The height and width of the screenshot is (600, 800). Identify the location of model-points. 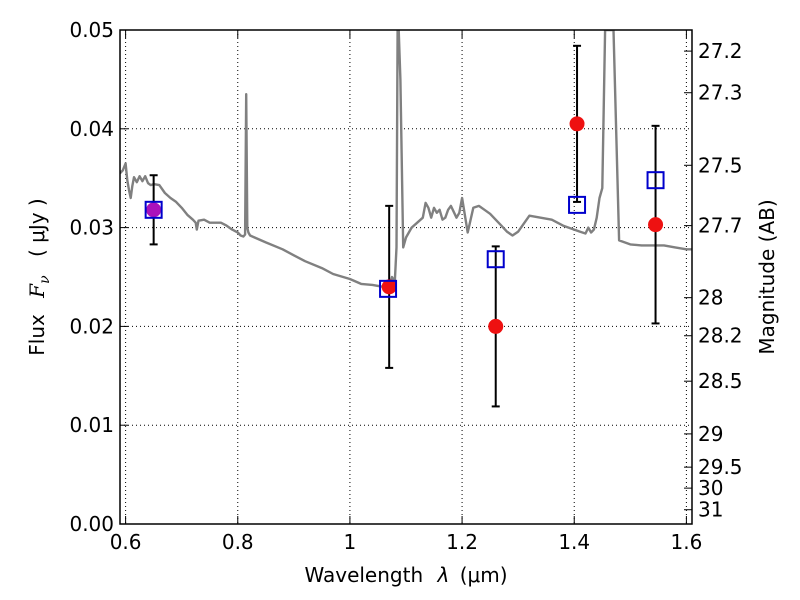
(404, 234).